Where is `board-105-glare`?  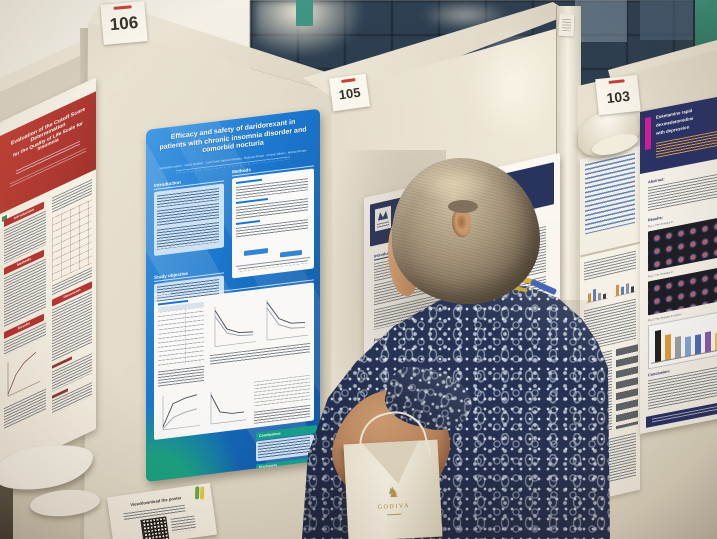 board-105-glare is located at coordinates (513, 86).